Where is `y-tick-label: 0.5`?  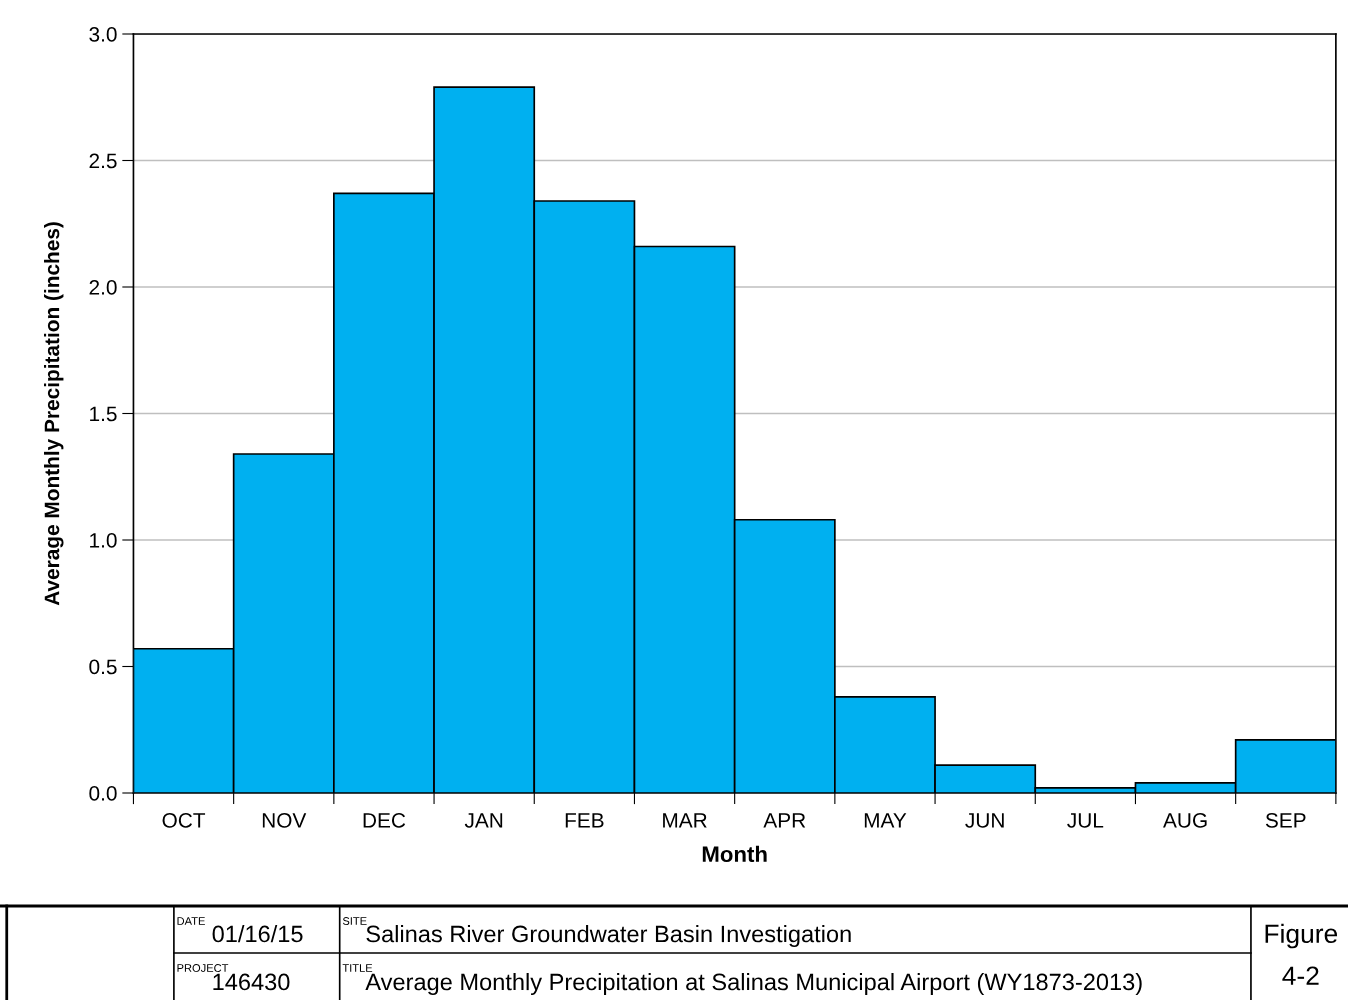
y-tick-label: 0.5 is located at coordinates (103, 667).